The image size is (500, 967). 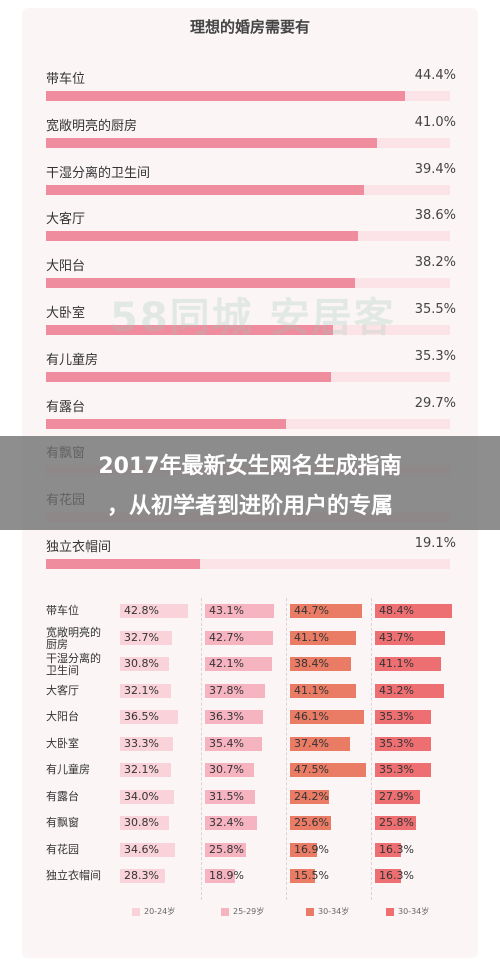 I want to click on table-cell: 48.4%, so click(x=415, y=611).